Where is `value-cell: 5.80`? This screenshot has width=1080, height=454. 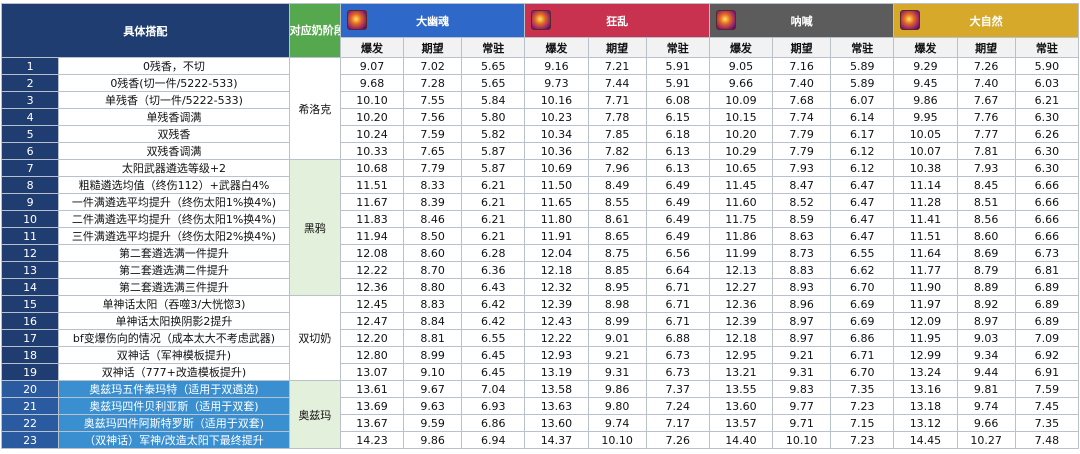 value-cell: 5.80 is located at coordinates (493, 117).